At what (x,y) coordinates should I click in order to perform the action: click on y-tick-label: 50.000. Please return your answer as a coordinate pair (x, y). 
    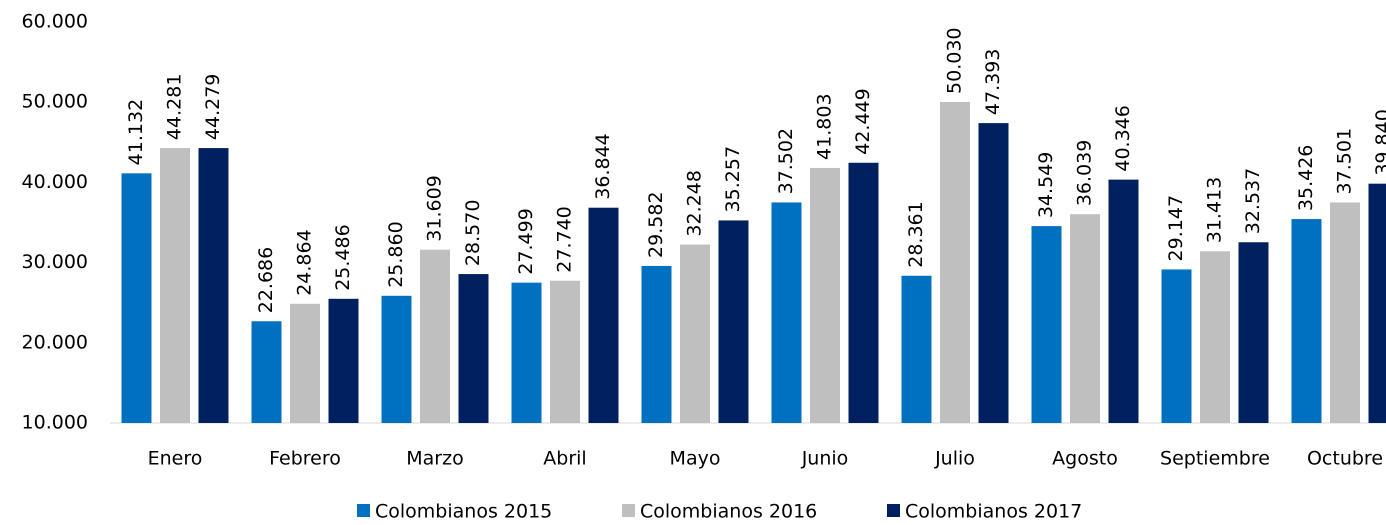
    Looking at the image, I should click on (55, 102).